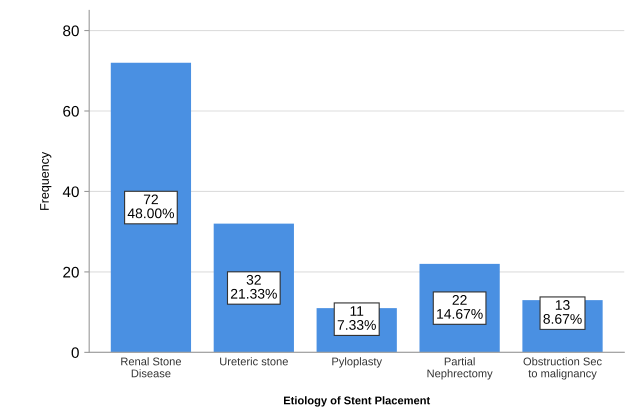 The width and height of the screenshot is (637, 417). Describe the element at coordinates (562, 312) in the screenshot. I see `data-label: 13 8.67%` at that location.